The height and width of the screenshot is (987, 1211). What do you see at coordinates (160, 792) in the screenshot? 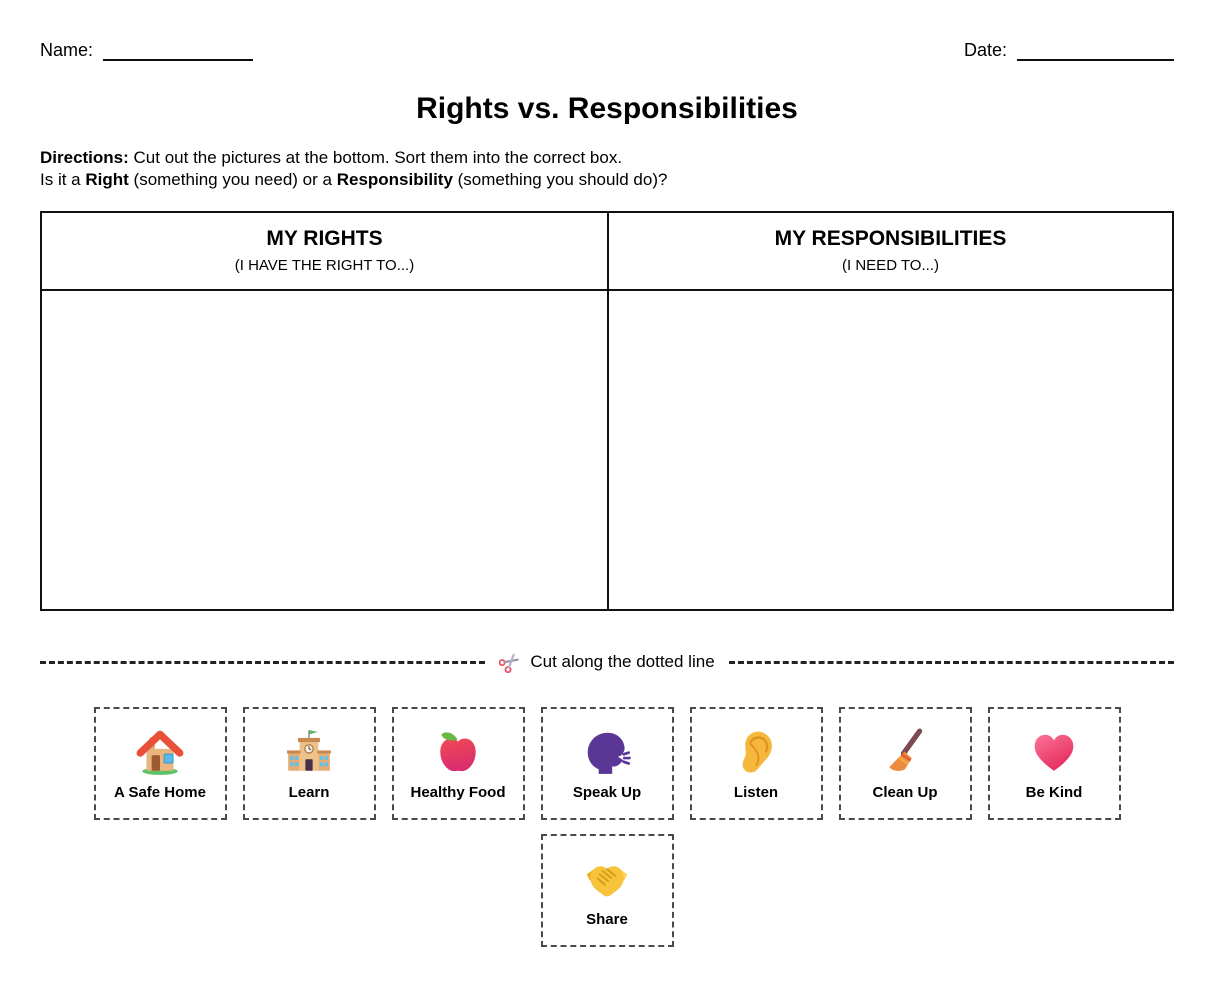
I see `card-label: A Safe Home` at bounding box center [160, 792].